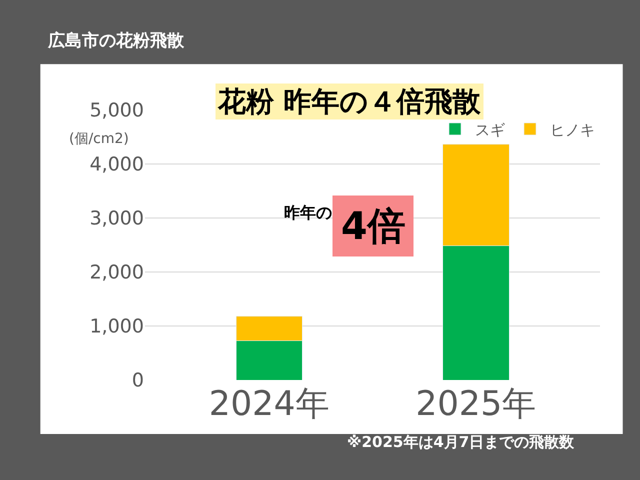 The width and height of the screenshot is (640, 480). What do you see at coordinates (117, 327) in the screenshot?
I see `y-tick-label: 1,000` at bounding box center [117, 327].